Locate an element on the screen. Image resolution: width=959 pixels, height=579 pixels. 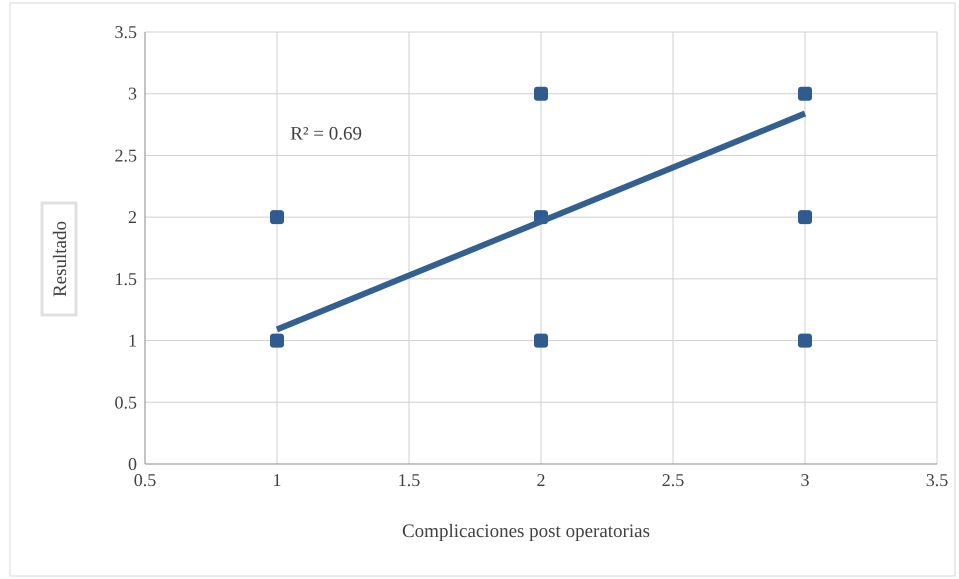
y-tick-label: 1 is located at coordinates (132, 340).